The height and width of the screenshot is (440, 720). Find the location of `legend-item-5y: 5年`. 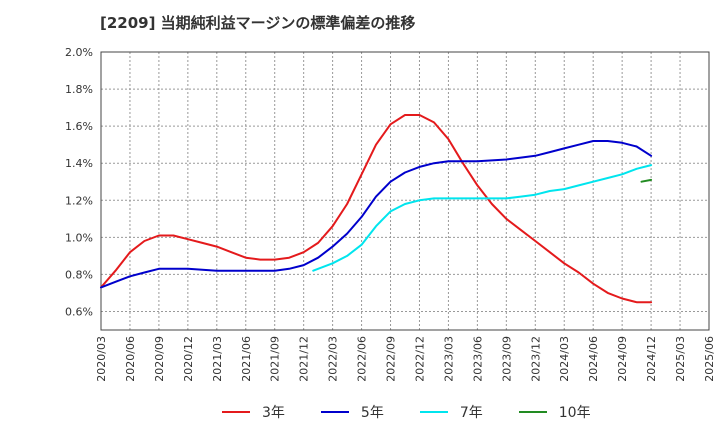

legend-item-5y: 5年 is located at coordinates (352, 412).